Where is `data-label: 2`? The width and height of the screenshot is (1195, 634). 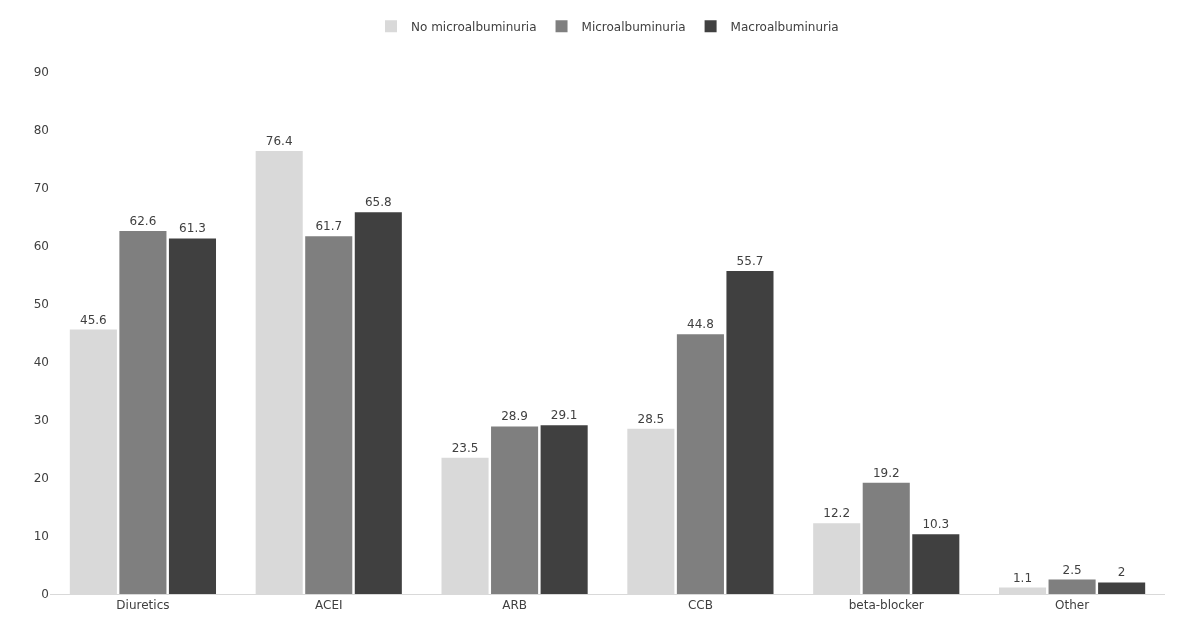
data-label: 2 is located at coordinates (1121, 572).